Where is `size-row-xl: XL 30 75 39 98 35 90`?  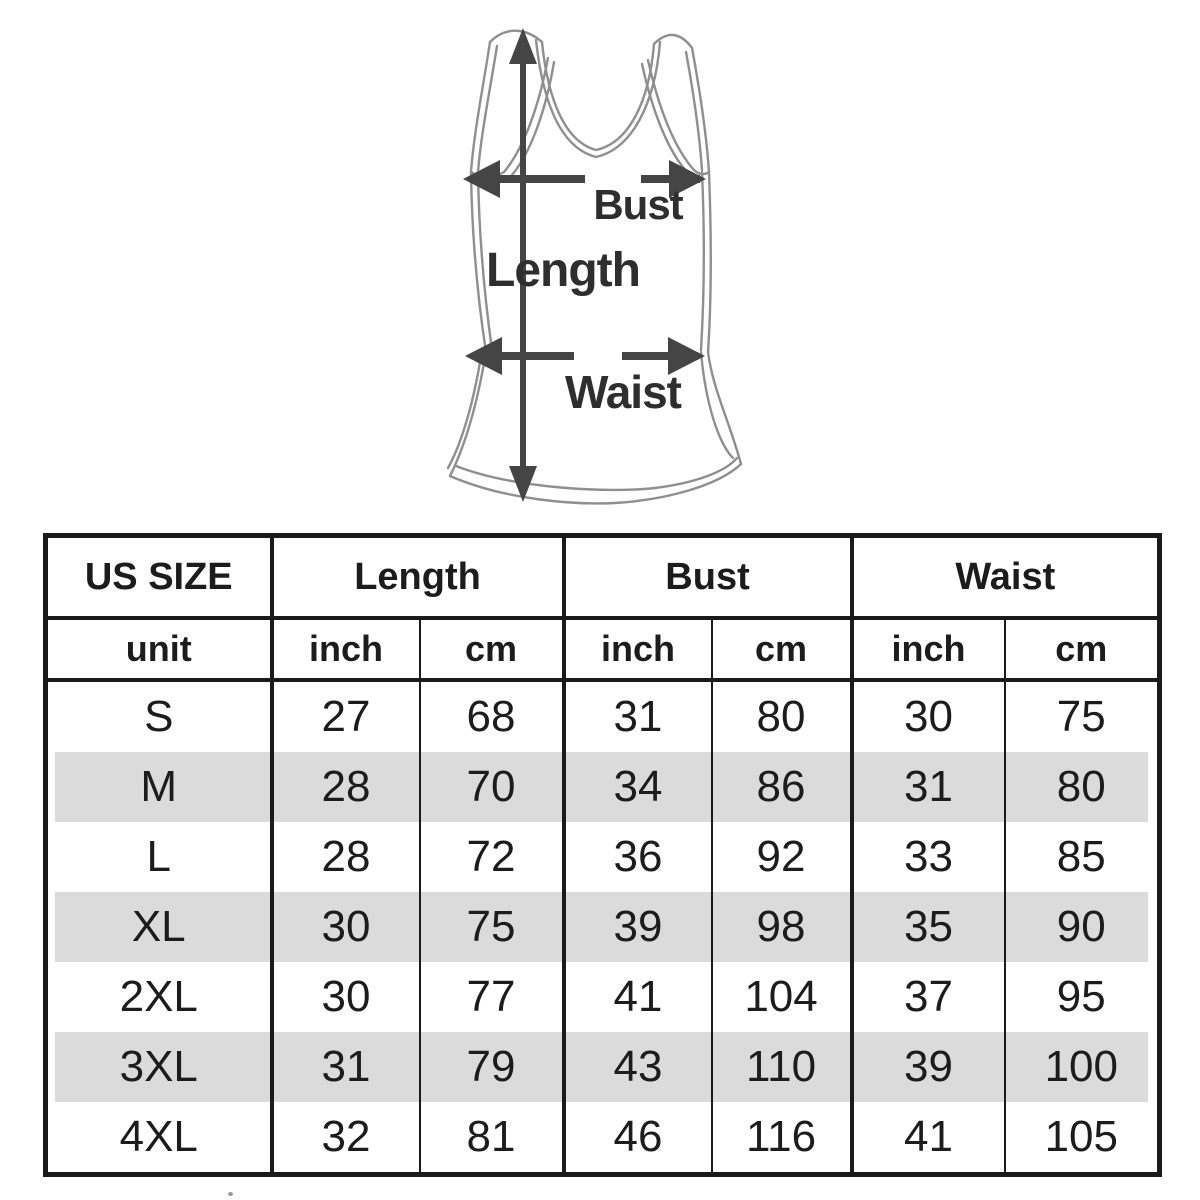 size-row-xl: XL 30 75 39 98 35 90 is located at coordinates (602, 927).